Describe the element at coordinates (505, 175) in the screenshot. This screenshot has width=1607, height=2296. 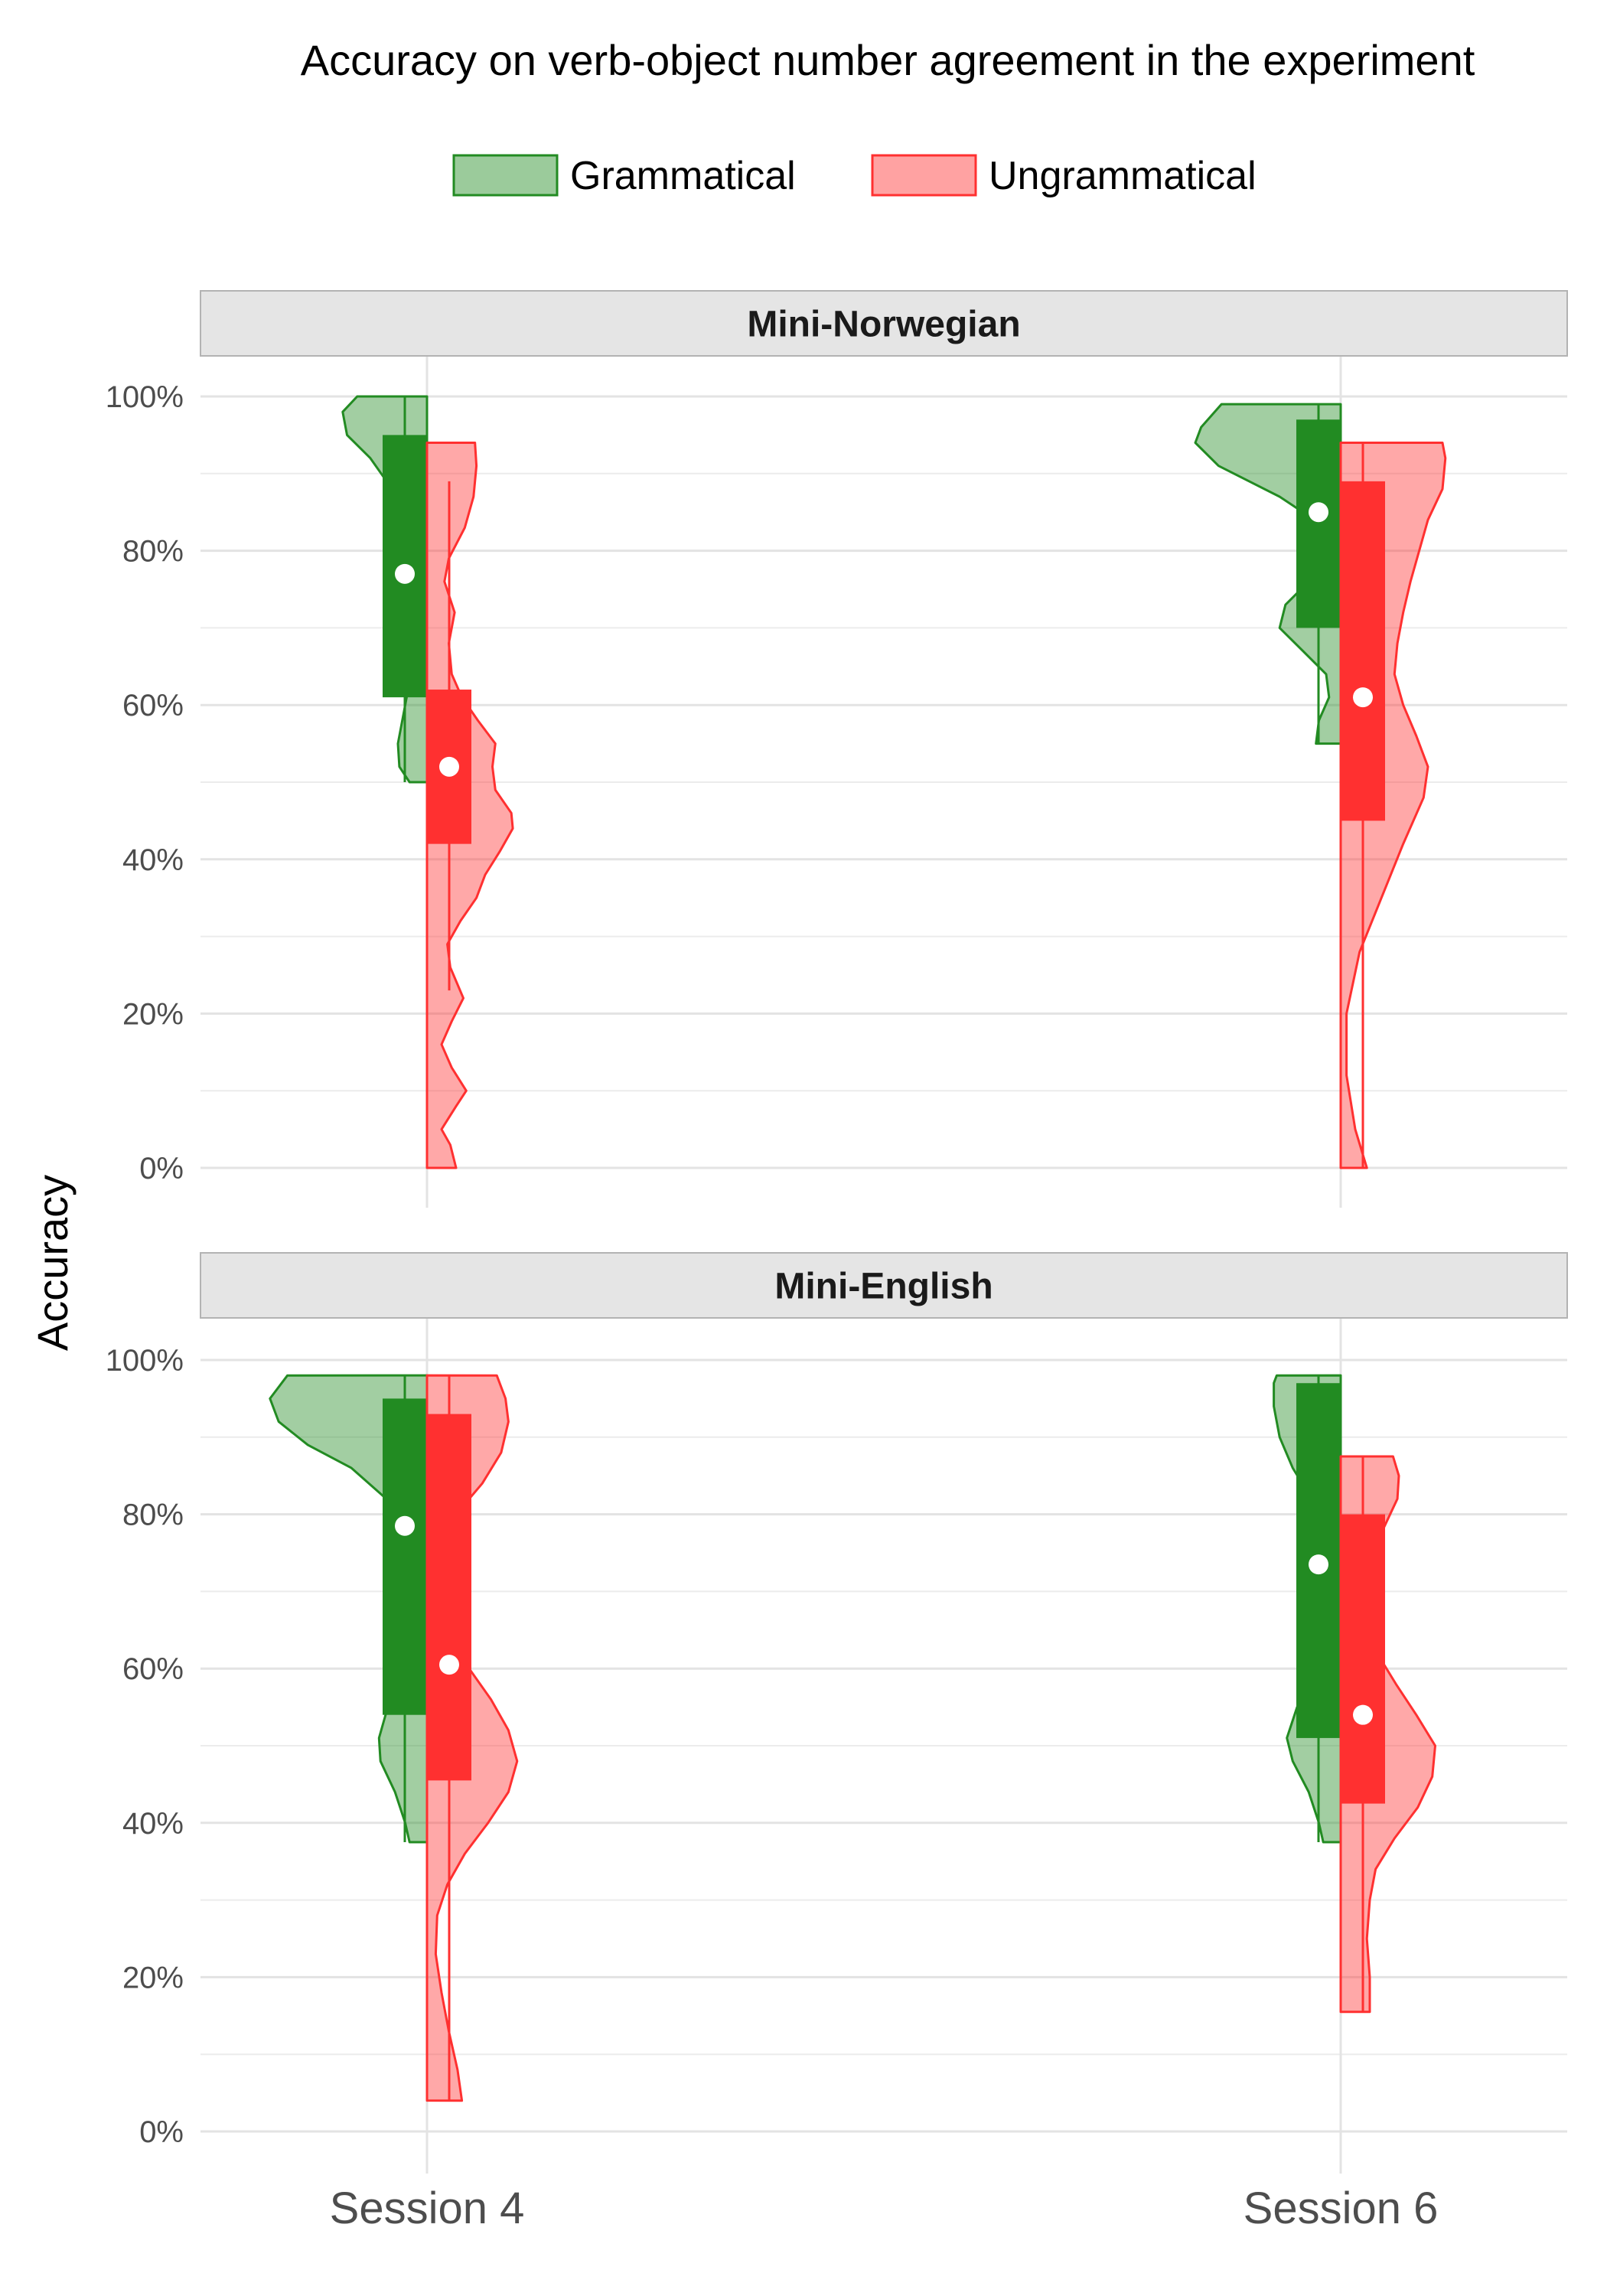
I see `legend-key-grammatical` at that location.